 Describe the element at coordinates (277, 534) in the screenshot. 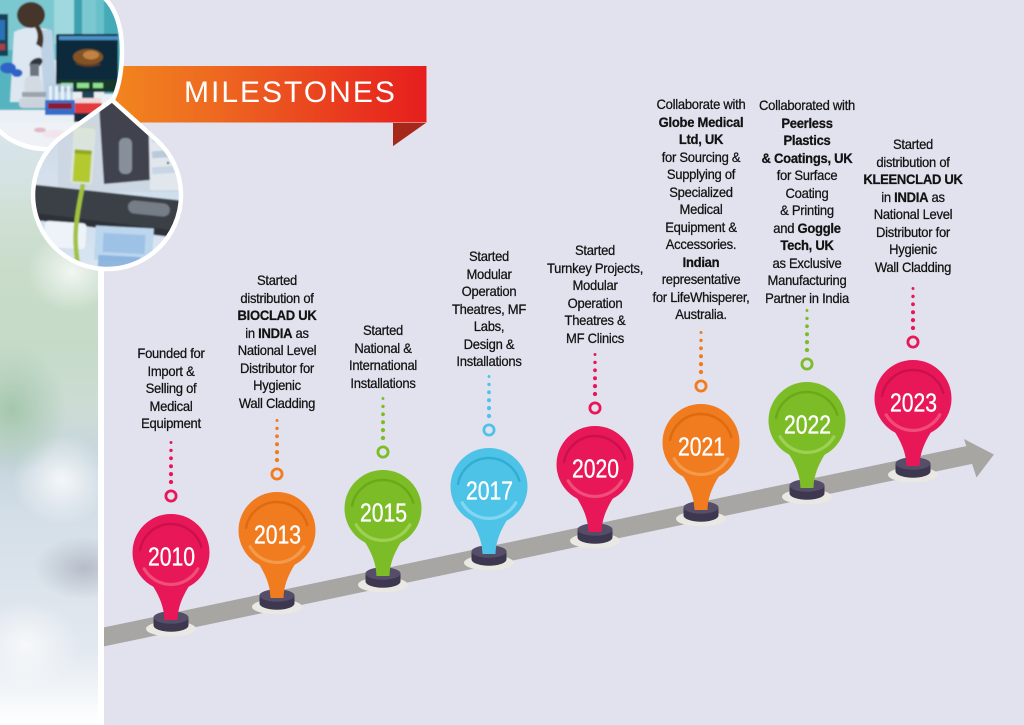

I see `svg-text: 2013` at that location.